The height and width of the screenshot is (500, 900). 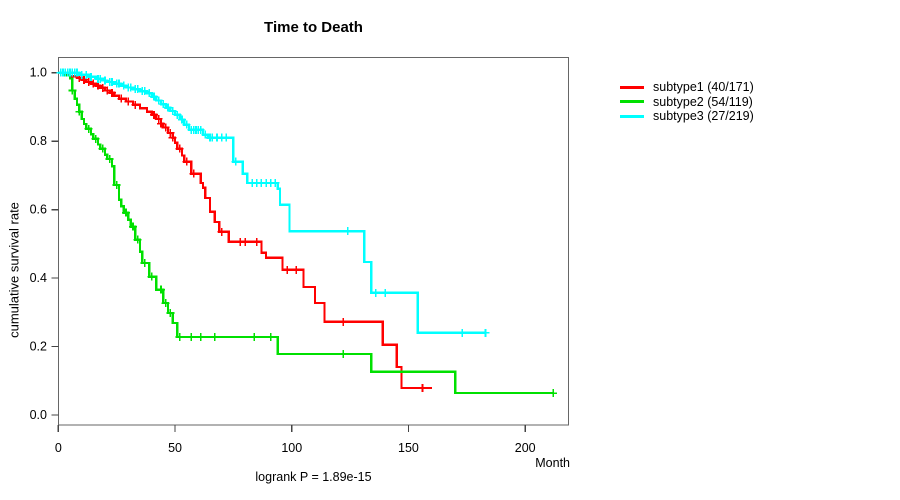 I want to click on legend-entry-subtype3: subtype3 (27/219), so click(x=687, y=116).